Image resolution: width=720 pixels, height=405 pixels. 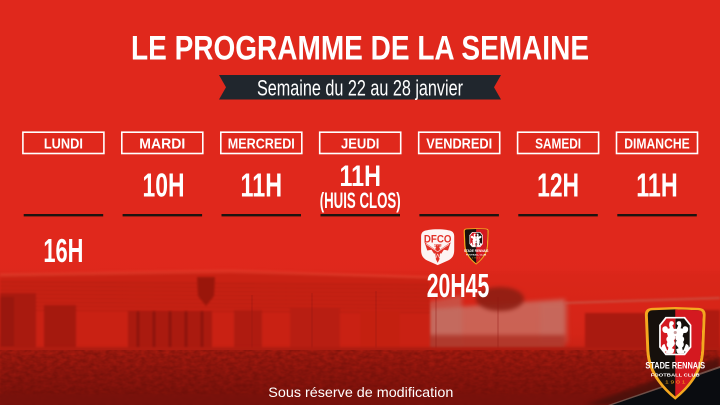 I want to click on svg-text: LE PROGRAMME DE LA SEMAINE, so click(x=360, y=49).